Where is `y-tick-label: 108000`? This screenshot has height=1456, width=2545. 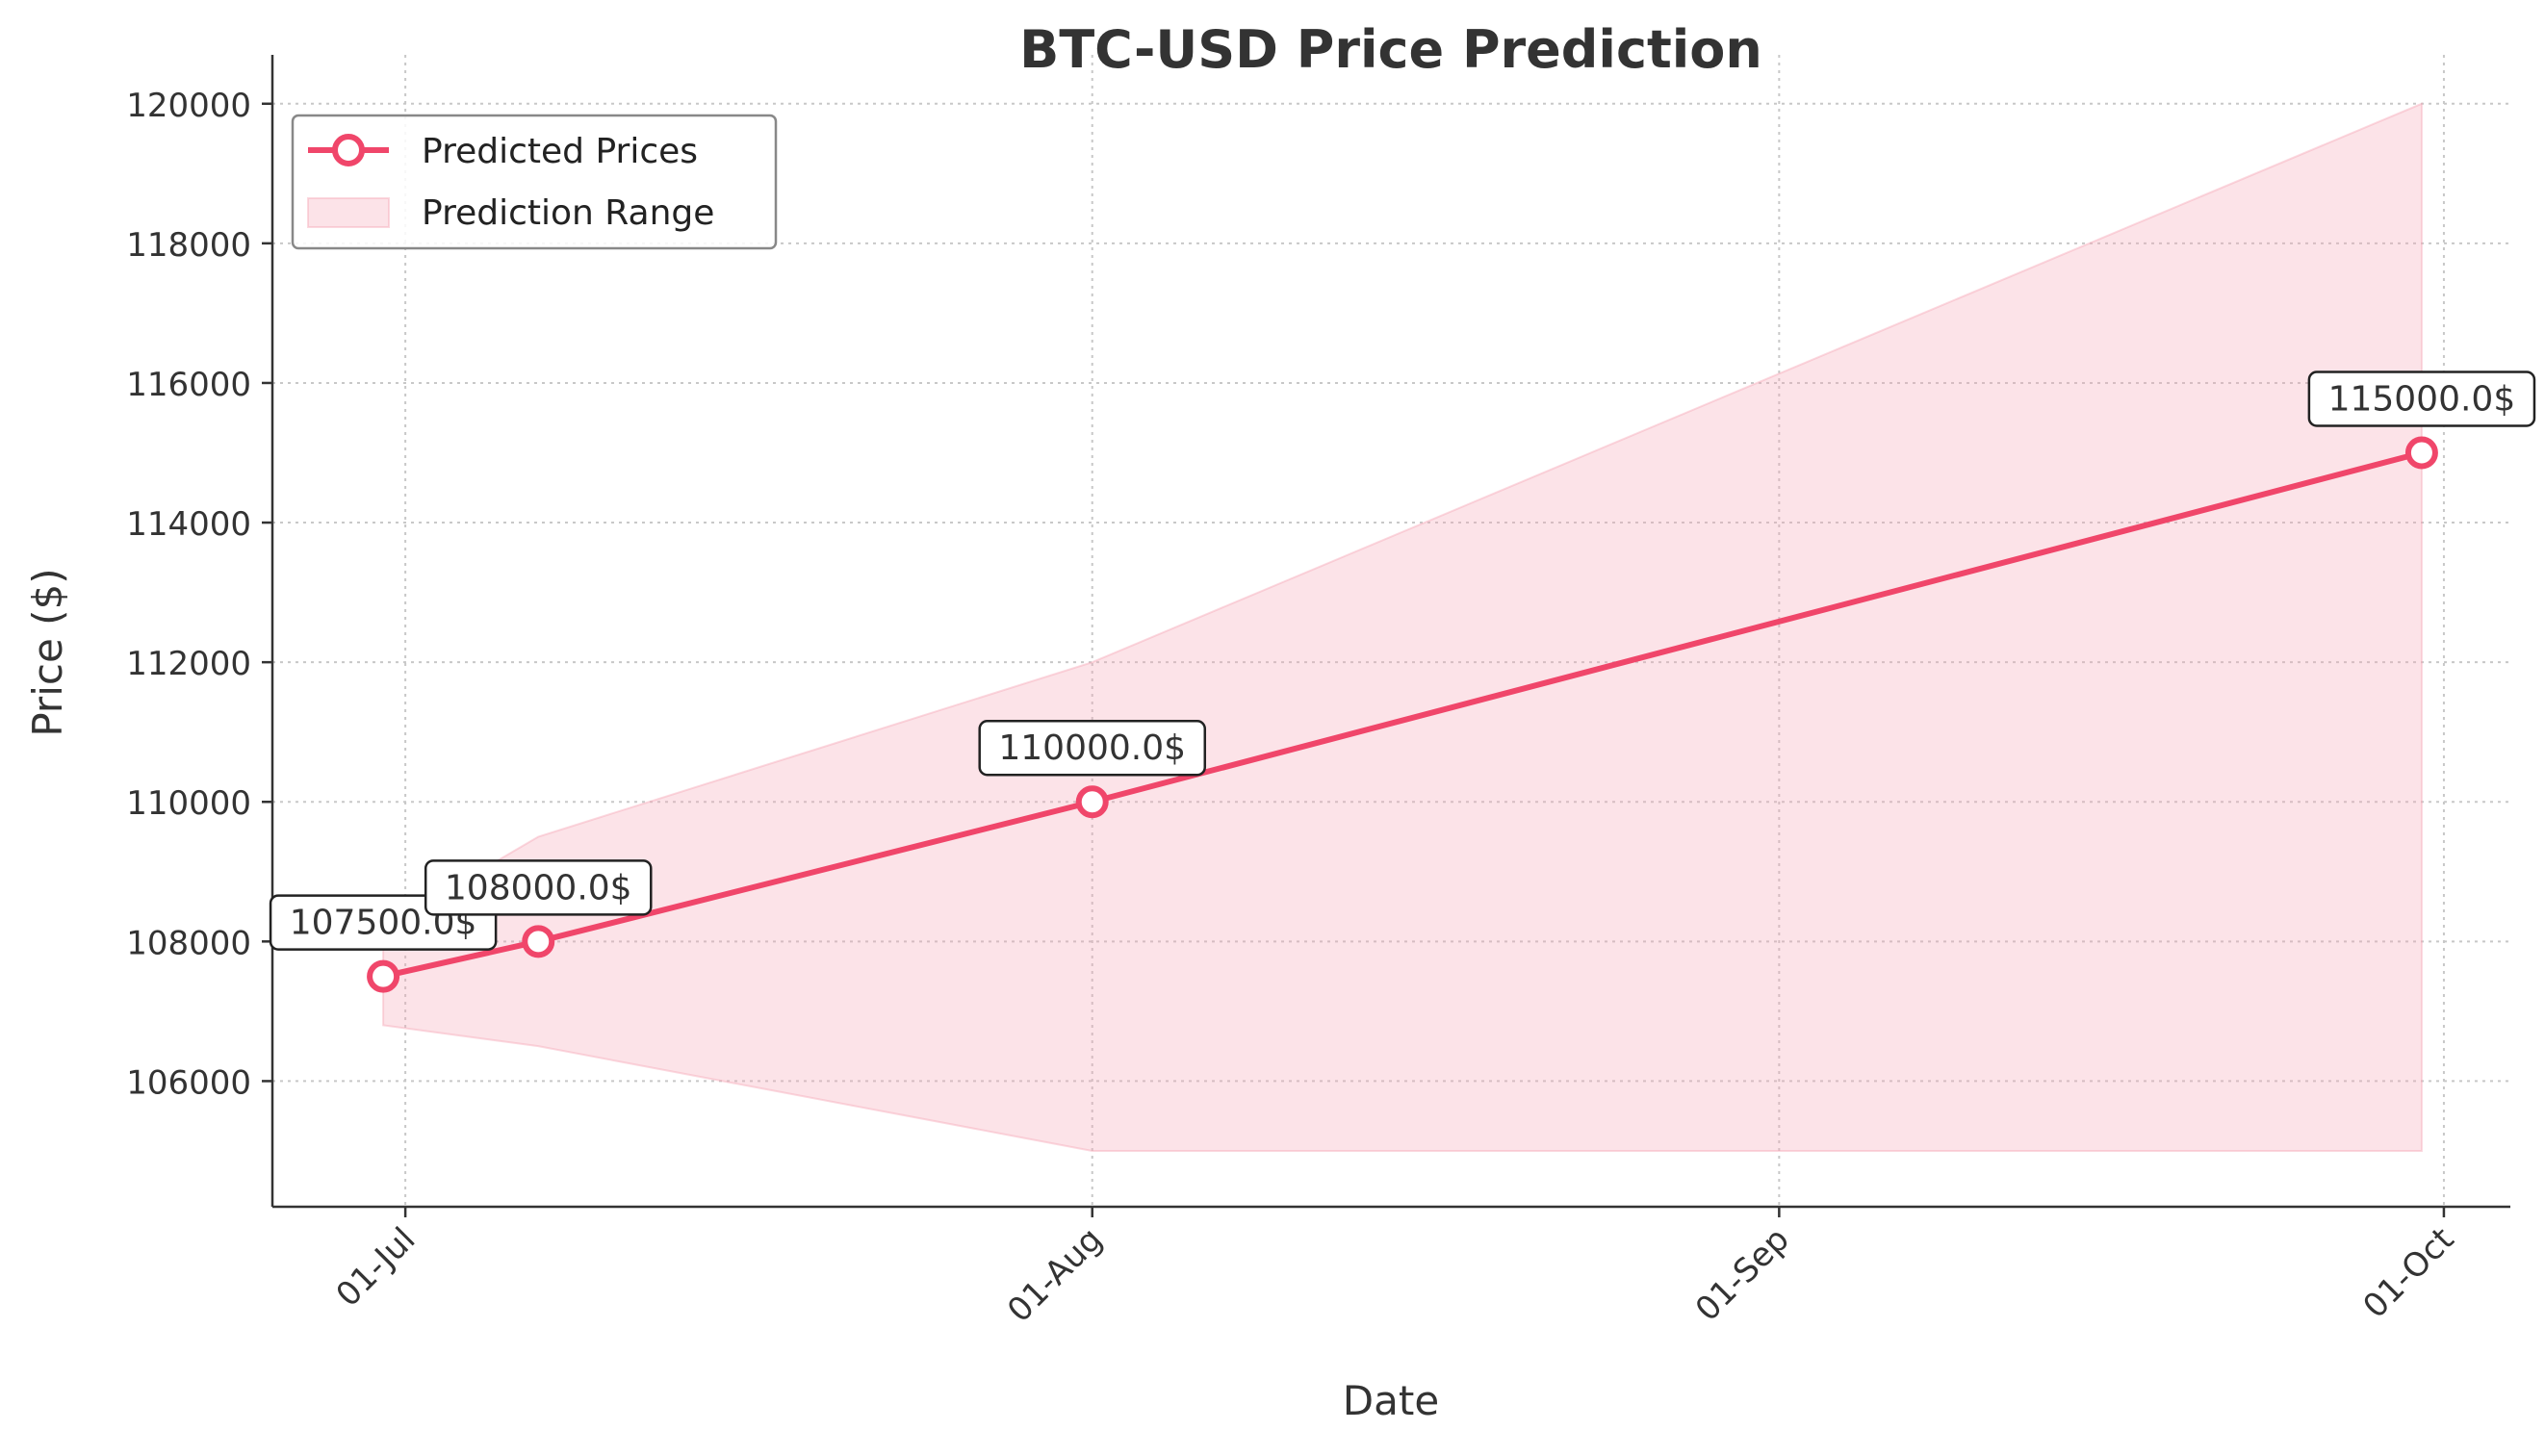
y-tick-label: 108000 is located at coordinates (188, 943).